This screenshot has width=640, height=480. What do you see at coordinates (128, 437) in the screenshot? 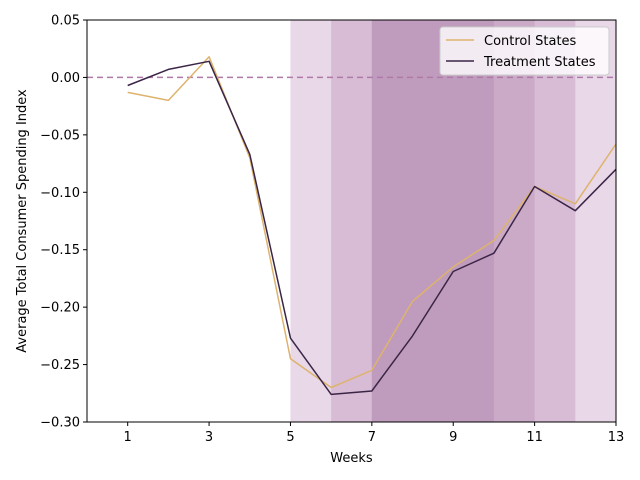
I see `x-tick-label: 1` at bounding box center [128, 437].